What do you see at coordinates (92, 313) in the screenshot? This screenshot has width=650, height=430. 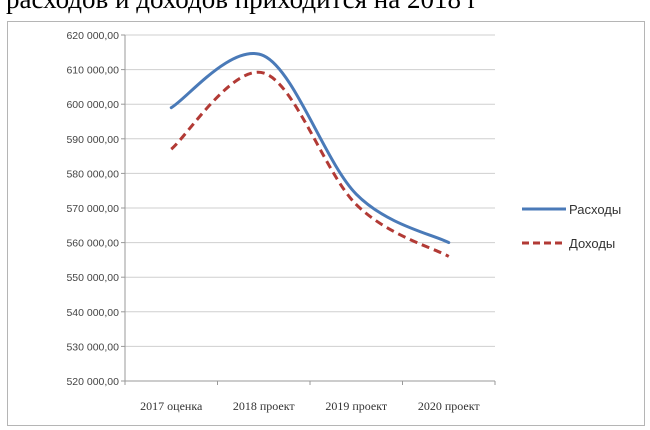 I see `y-tick-label: 540 000,00` at bounding box center [92, 313].